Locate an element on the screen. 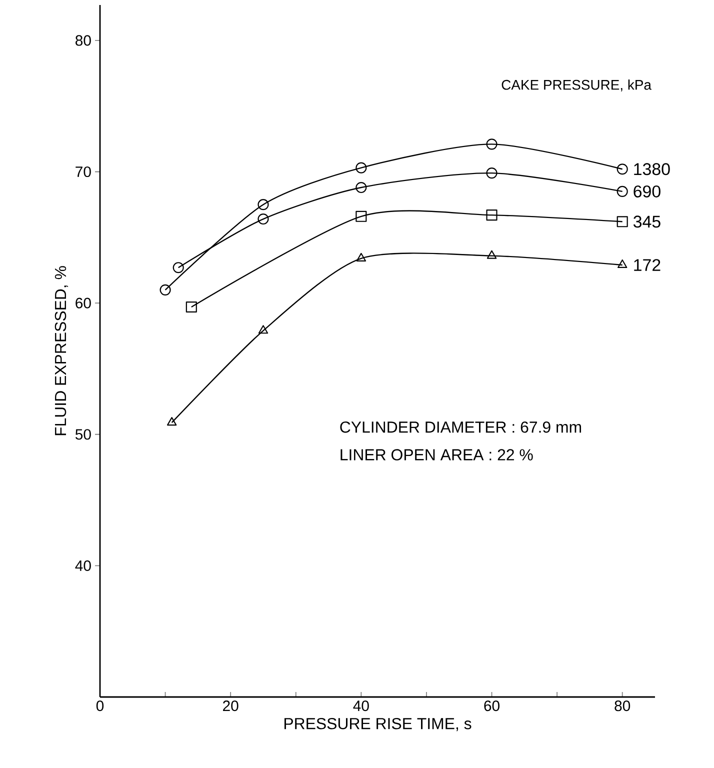 Image resolution: width=714 pixels, height=768 pixels. series-label: 345 is located at coordinates (646, 222).